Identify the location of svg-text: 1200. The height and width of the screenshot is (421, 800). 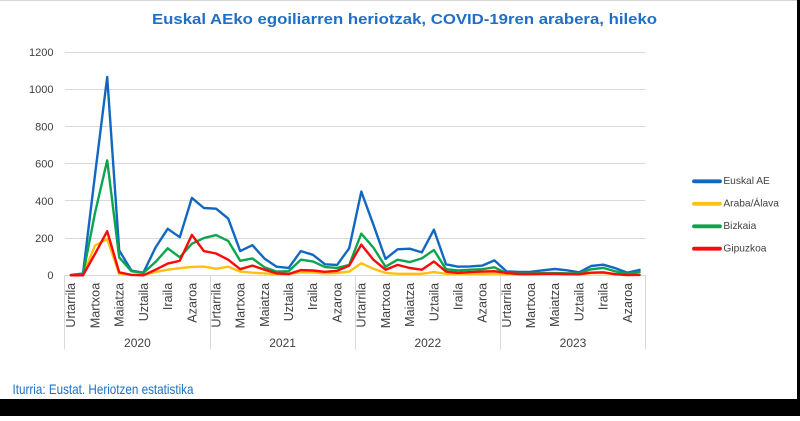
(41, 53).